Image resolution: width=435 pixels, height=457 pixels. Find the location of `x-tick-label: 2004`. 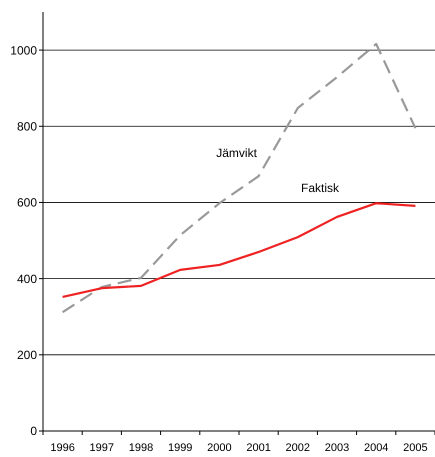

x-tick-label: 2004 is located at coordinates (376, 448).